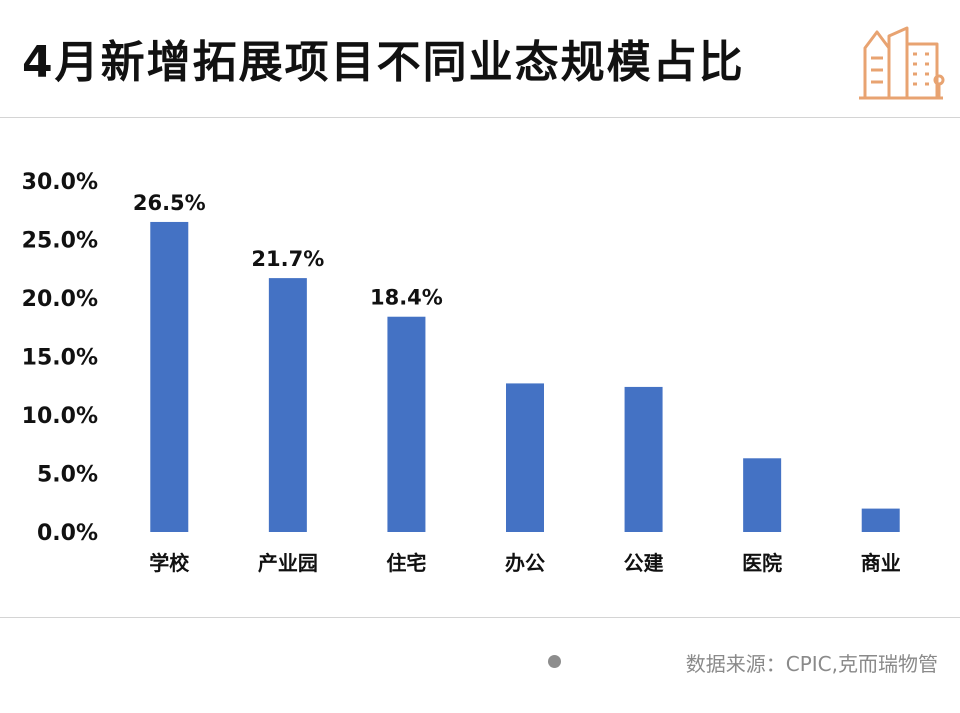 The height and width of the screenshot is (713, 960). I want to click on title-divider, so click(480, 117).